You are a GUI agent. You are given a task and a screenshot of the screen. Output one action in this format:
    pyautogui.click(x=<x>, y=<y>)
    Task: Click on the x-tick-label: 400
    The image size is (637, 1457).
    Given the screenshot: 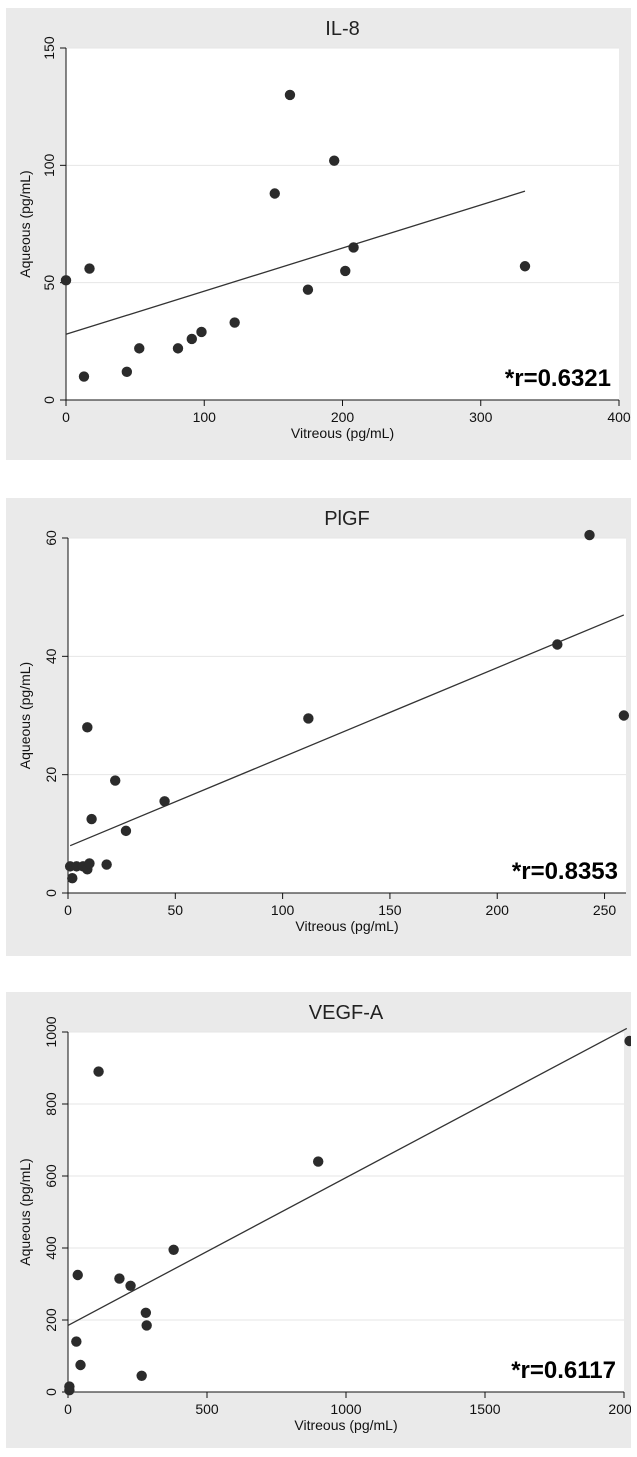 What is the action you would take?
    pyautogui.click(x=619, y=417)
    